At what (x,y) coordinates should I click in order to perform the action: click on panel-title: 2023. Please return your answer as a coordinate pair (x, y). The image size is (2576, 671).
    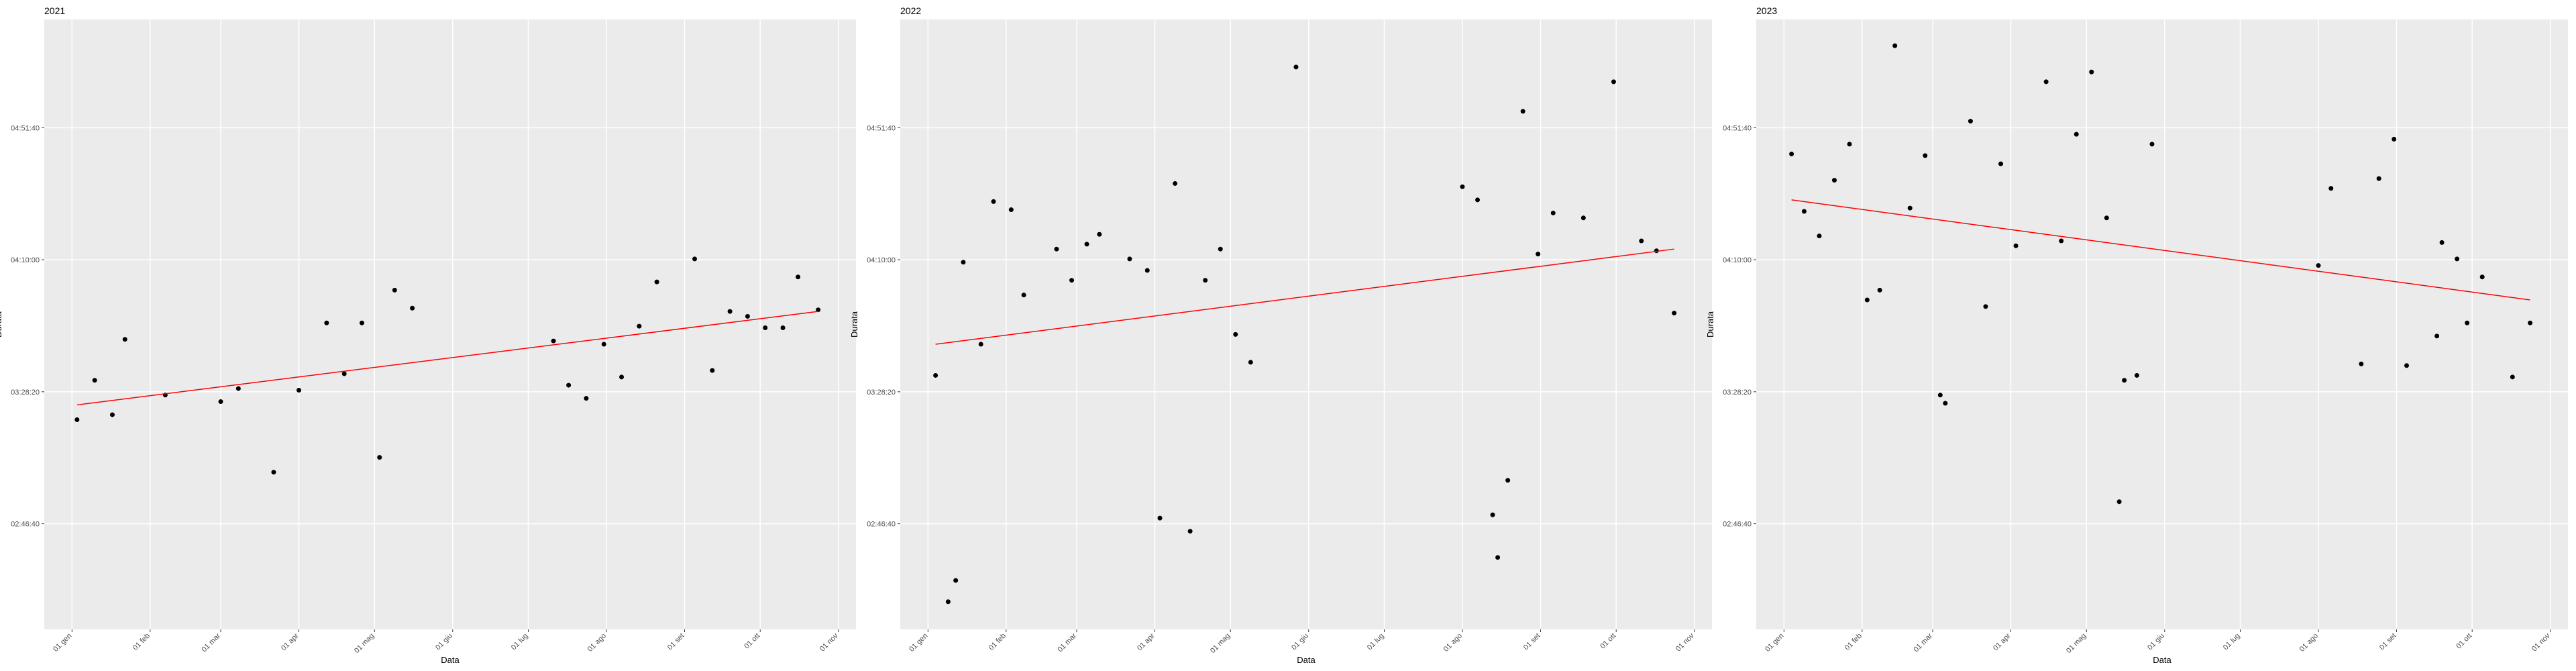
    Looking at the image, I should click on (1766, 11).